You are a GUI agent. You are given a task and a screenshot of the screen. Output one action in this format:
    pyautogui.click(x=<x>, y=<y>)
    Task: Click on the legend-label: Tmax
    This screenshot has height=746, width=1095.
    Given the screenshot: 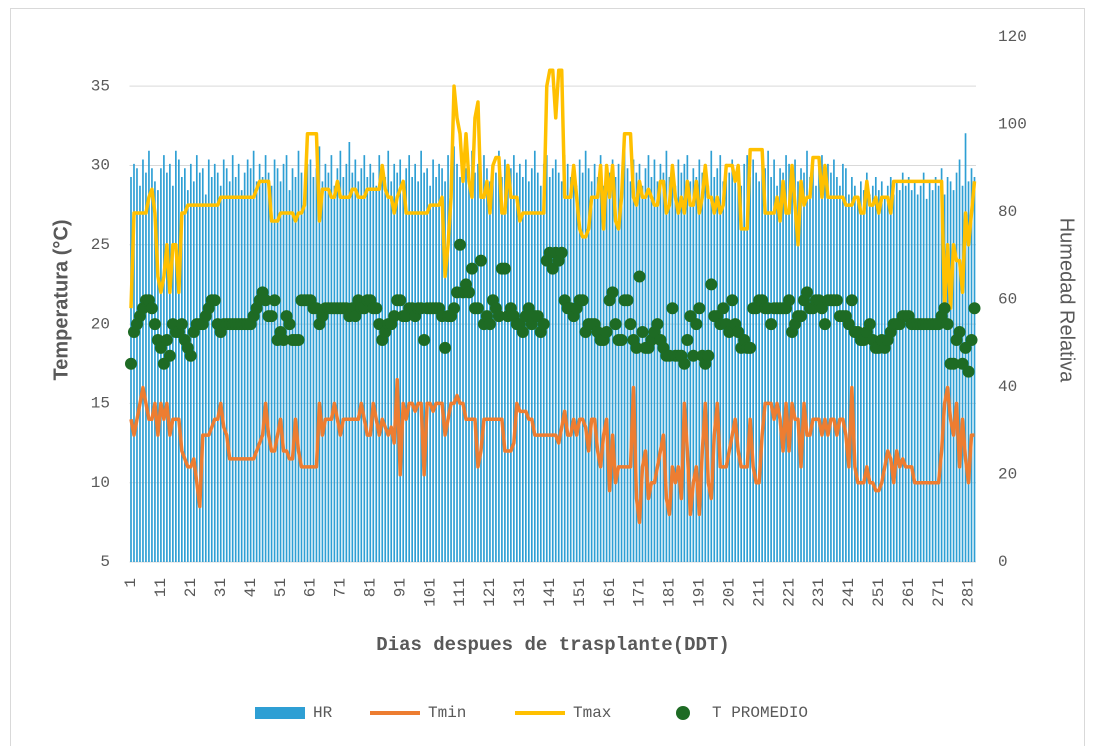 What is the action you would take?
    pyautogui.click(x=592, y=713)
    